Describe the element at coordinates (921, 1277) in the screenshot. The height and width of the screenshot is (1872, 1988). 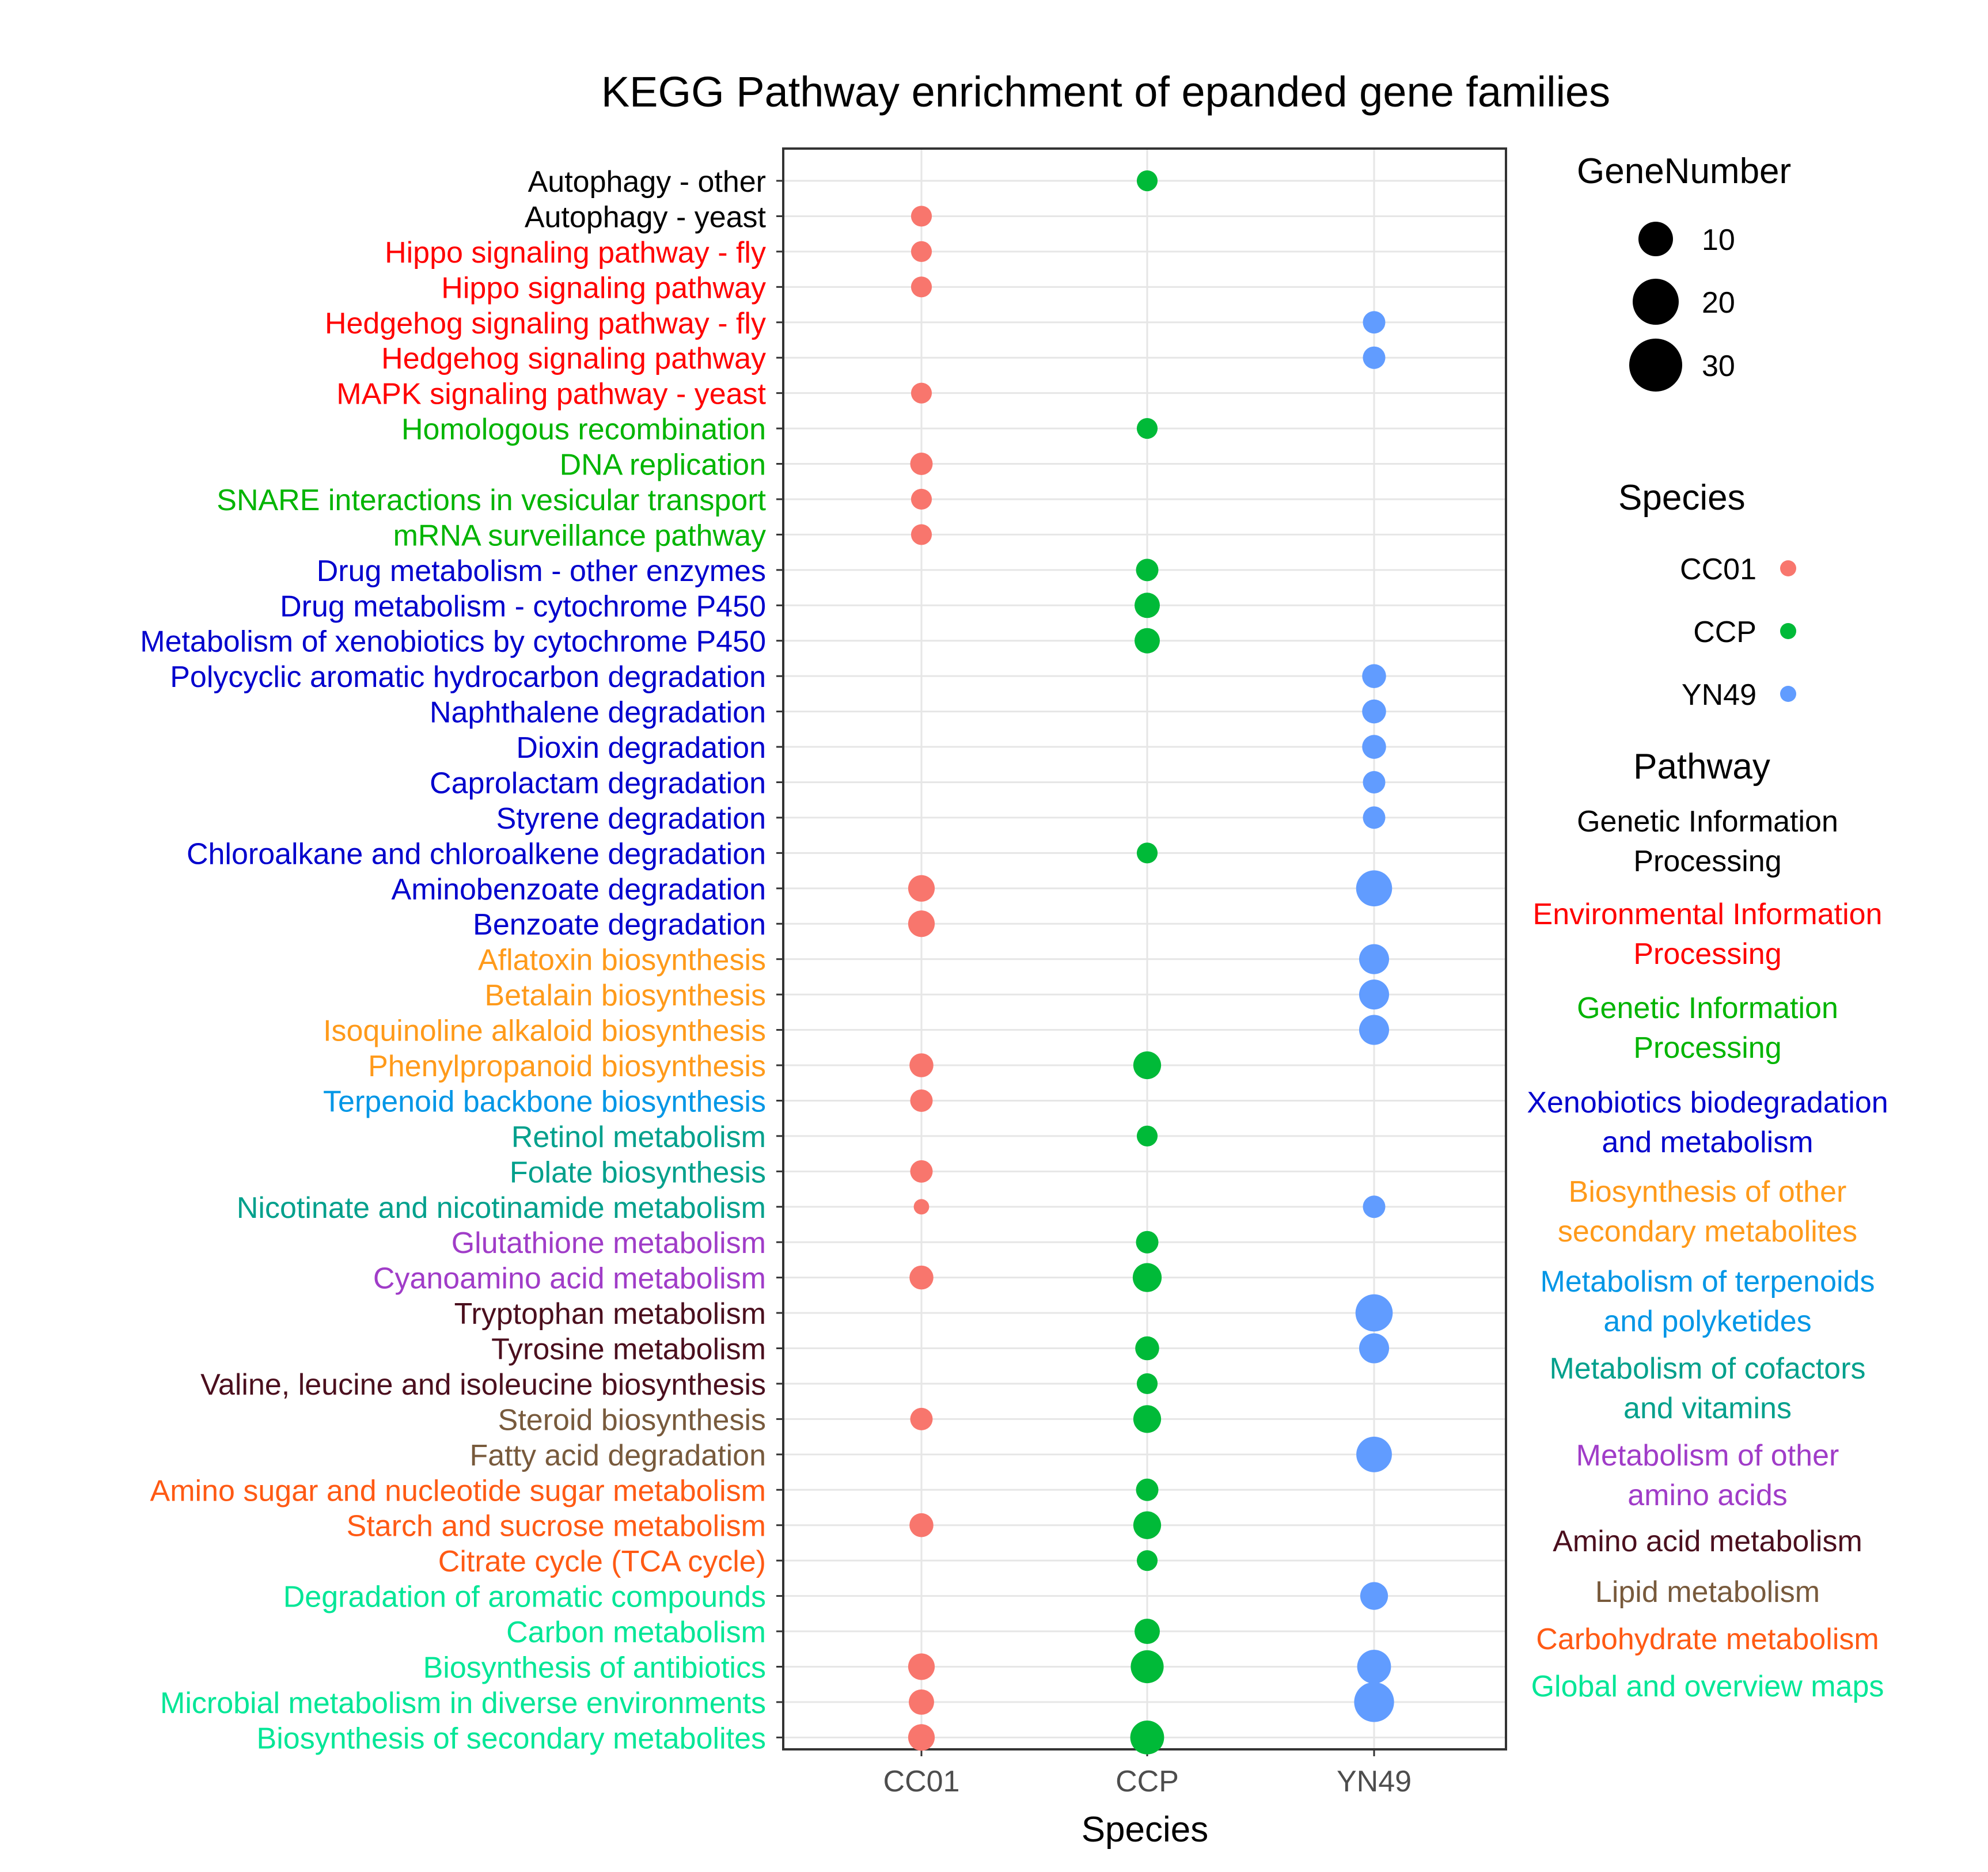
I see `point-cc01-cyanoamino-acid-metabolism` at that location.